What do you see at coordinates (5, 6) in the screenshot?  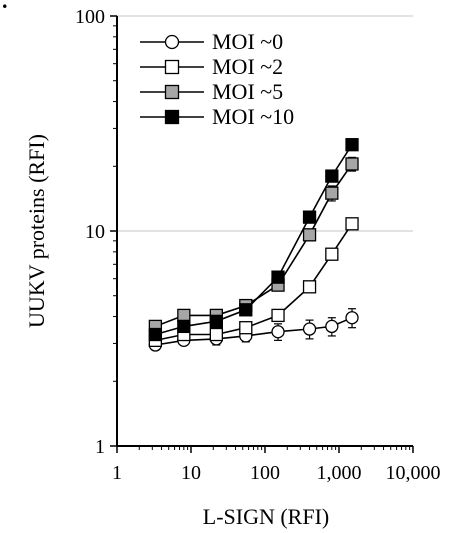 I see `panel-mark: .` at bounding box center [5, 6].